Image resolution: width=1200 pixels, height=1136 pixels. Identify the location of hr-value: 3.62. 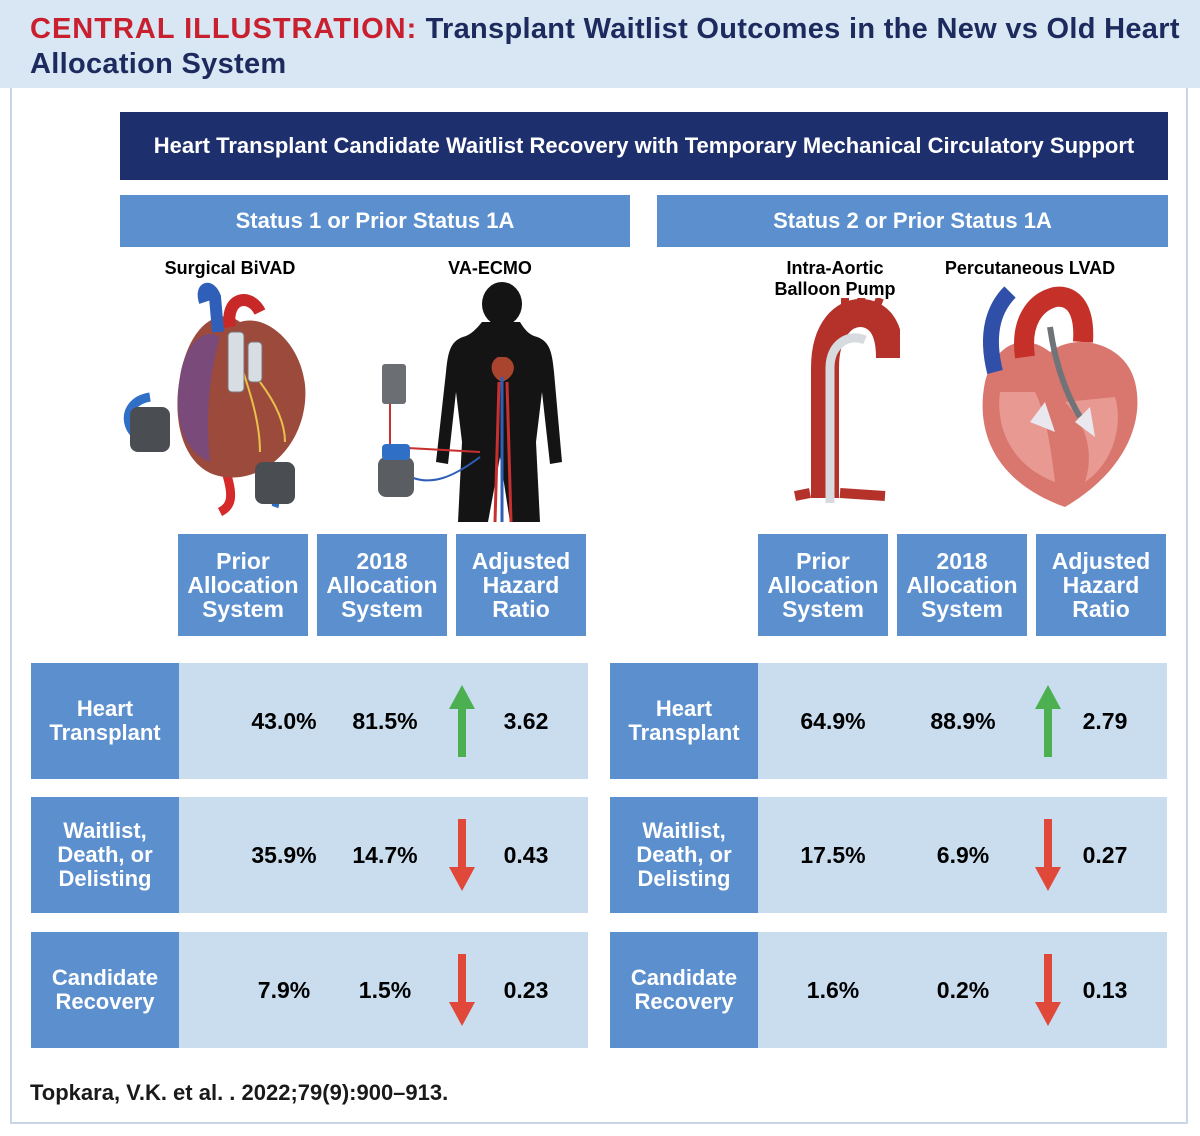
(526, 720).